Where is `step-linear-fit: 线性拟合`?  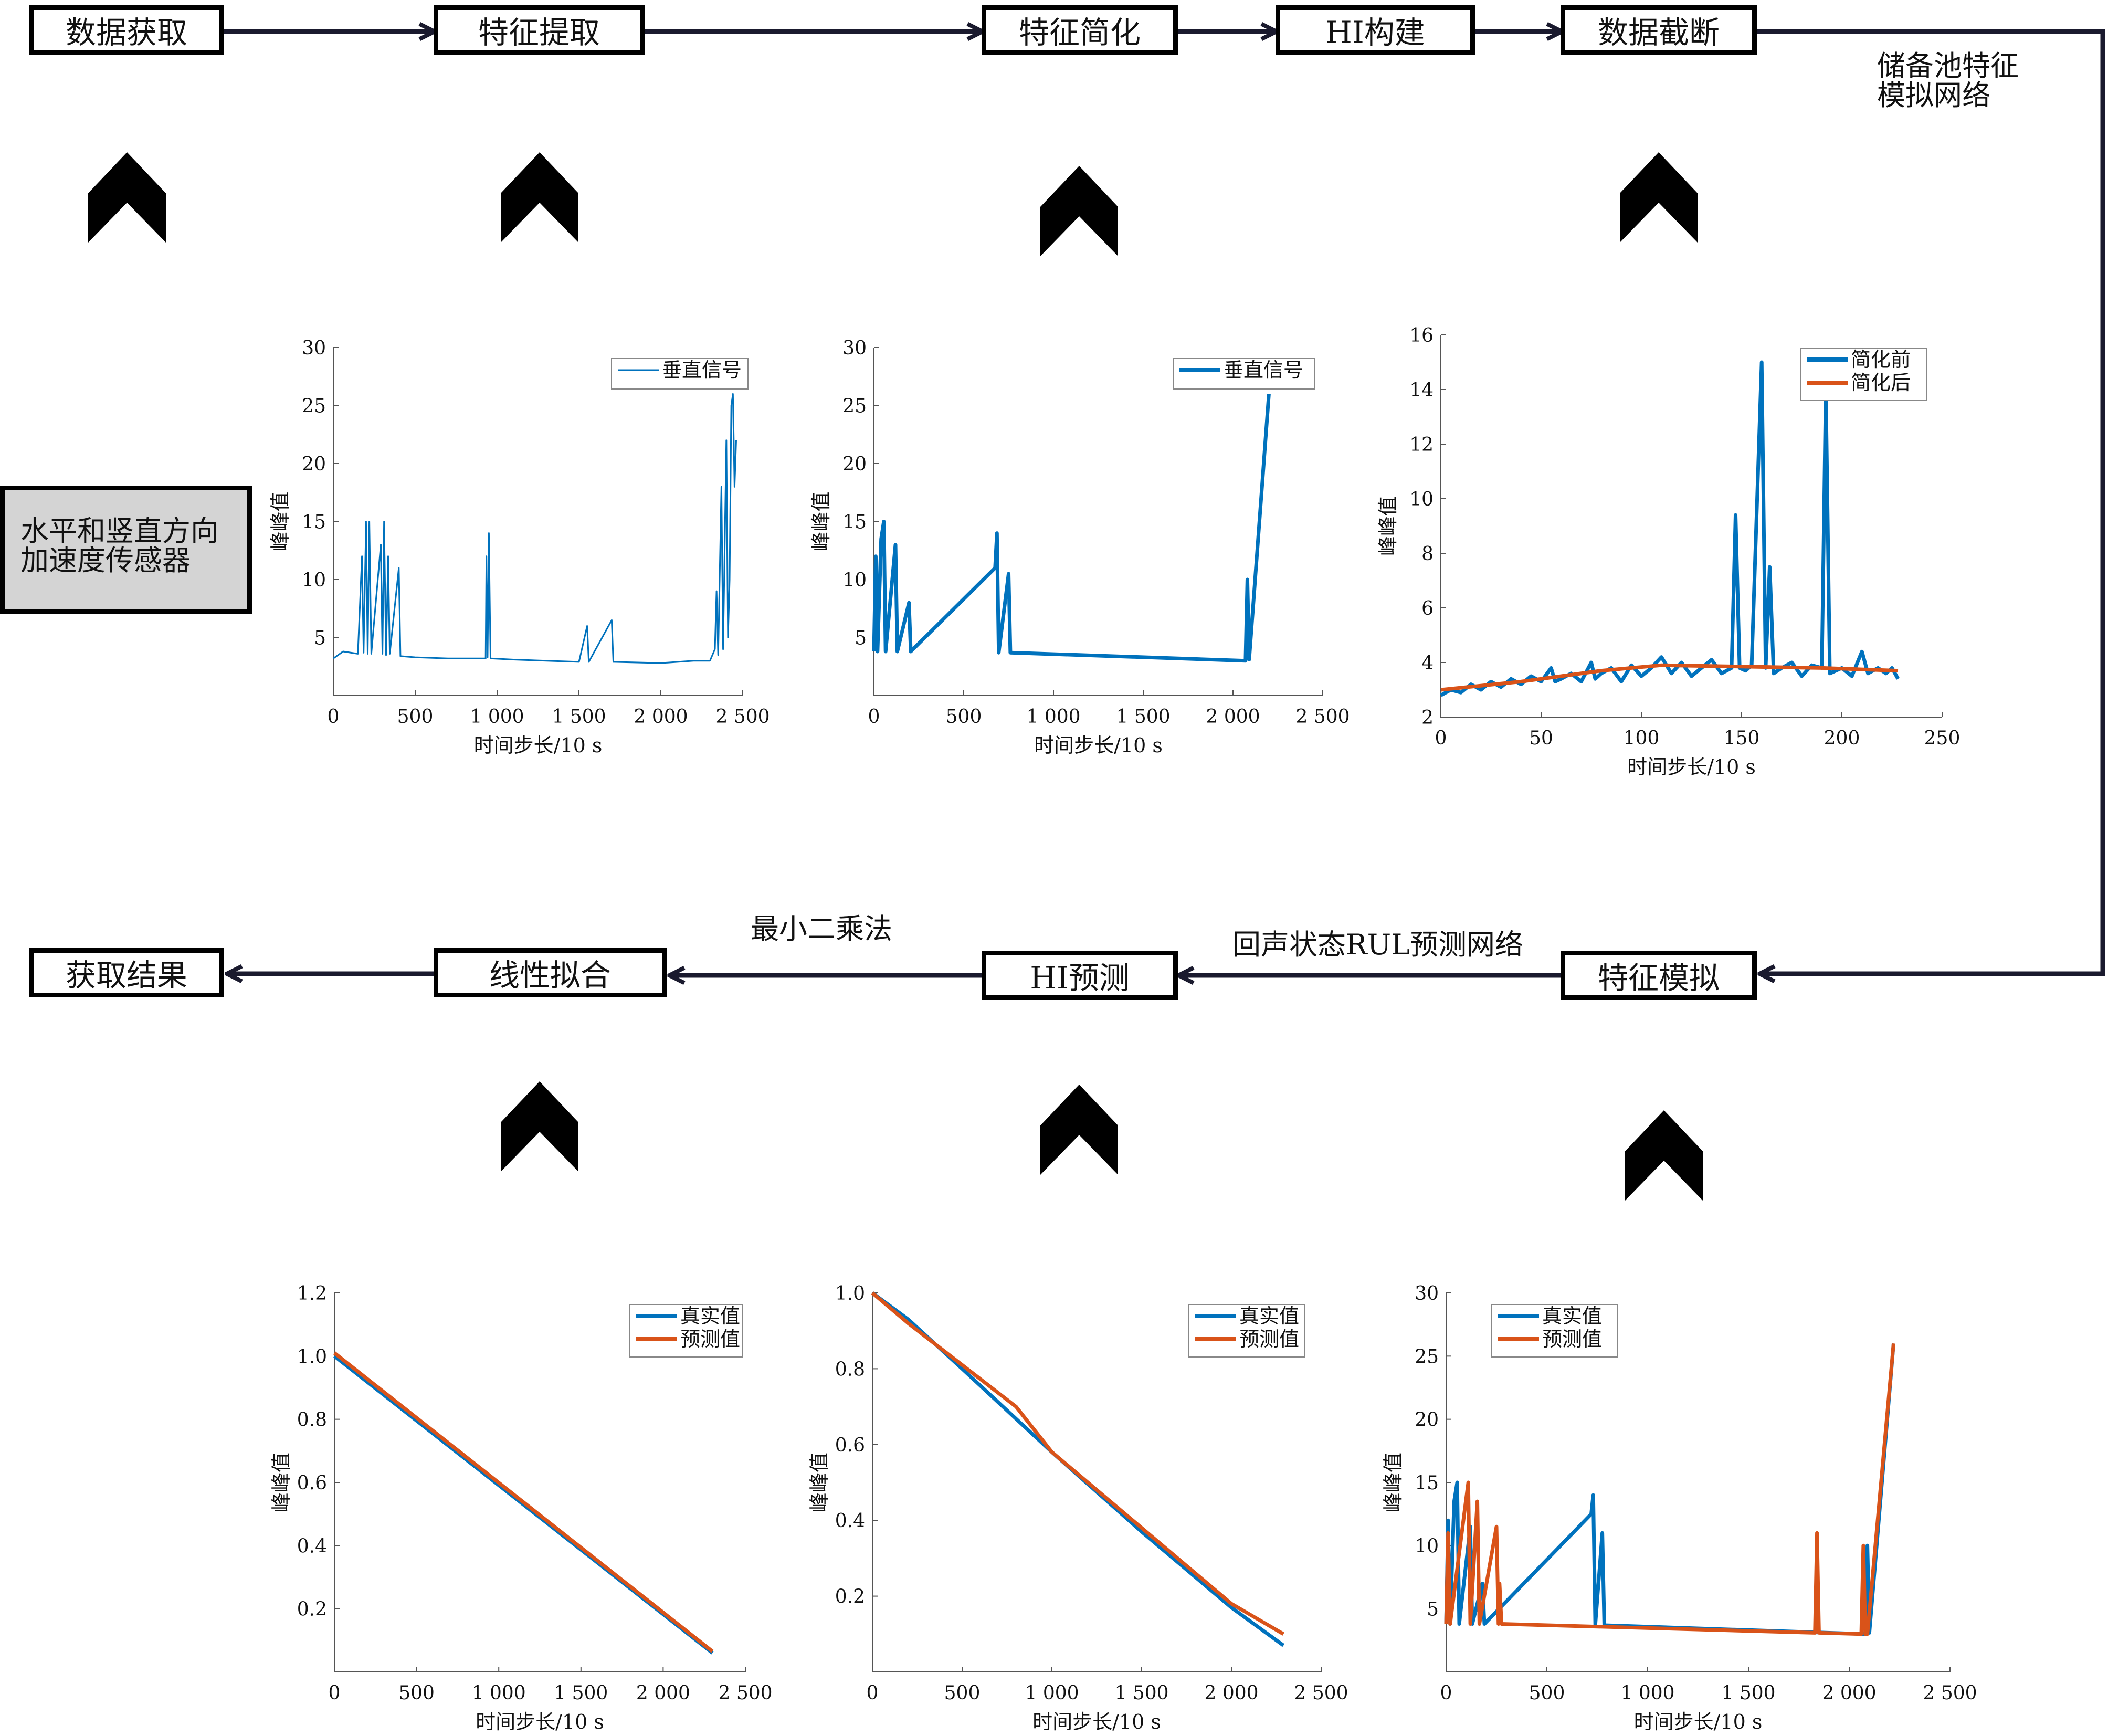 step-linear-fit: 线性拟合 is located at coordinates (550, 972).